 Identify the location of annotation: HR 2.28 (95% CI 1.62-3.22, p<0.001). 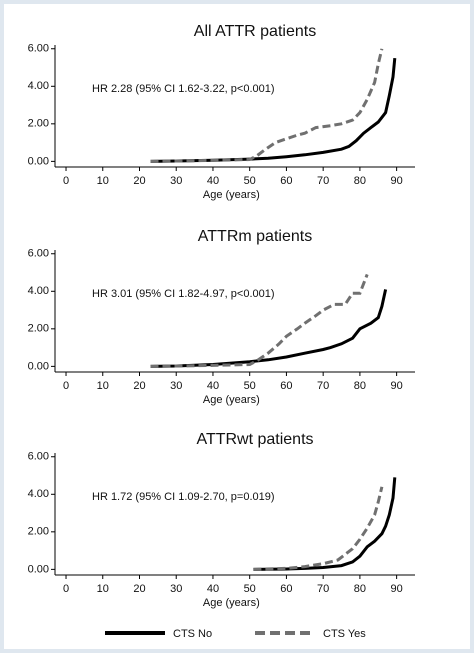
(183, 89).